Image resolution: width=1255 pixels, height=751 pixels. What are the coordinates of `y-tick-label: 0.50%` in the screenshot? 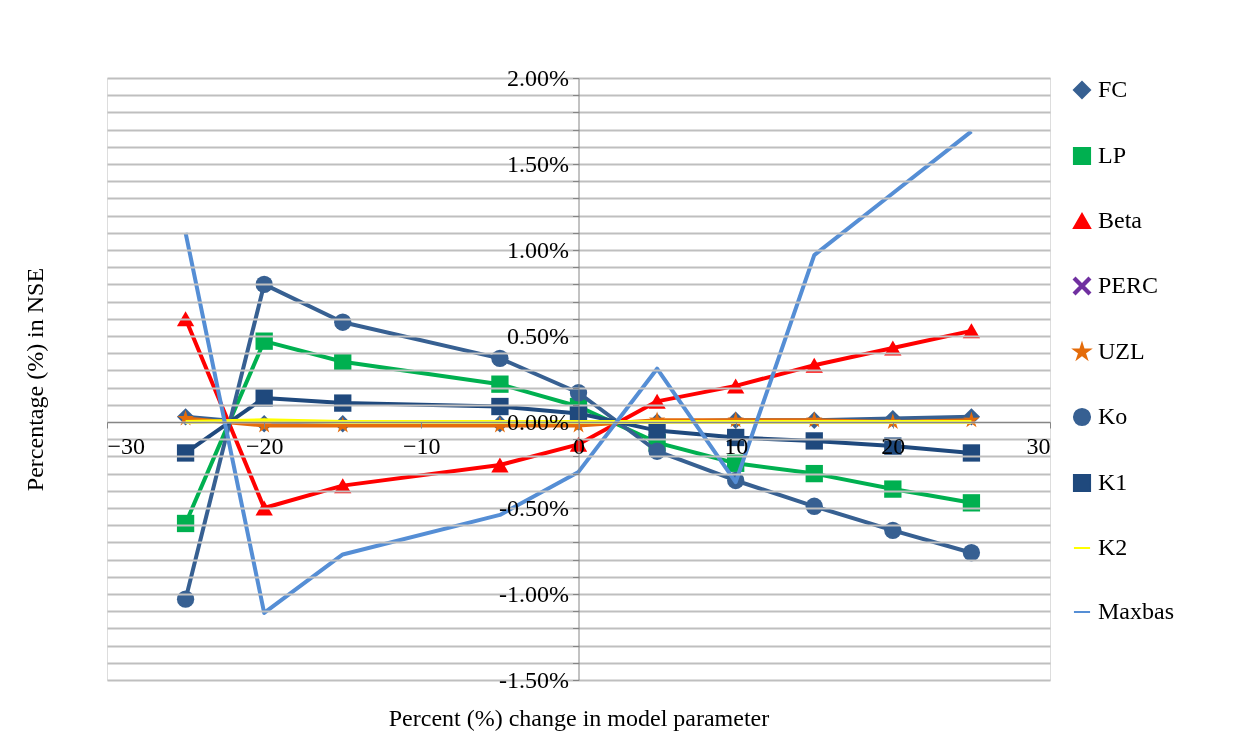 It's located at (538, 335).